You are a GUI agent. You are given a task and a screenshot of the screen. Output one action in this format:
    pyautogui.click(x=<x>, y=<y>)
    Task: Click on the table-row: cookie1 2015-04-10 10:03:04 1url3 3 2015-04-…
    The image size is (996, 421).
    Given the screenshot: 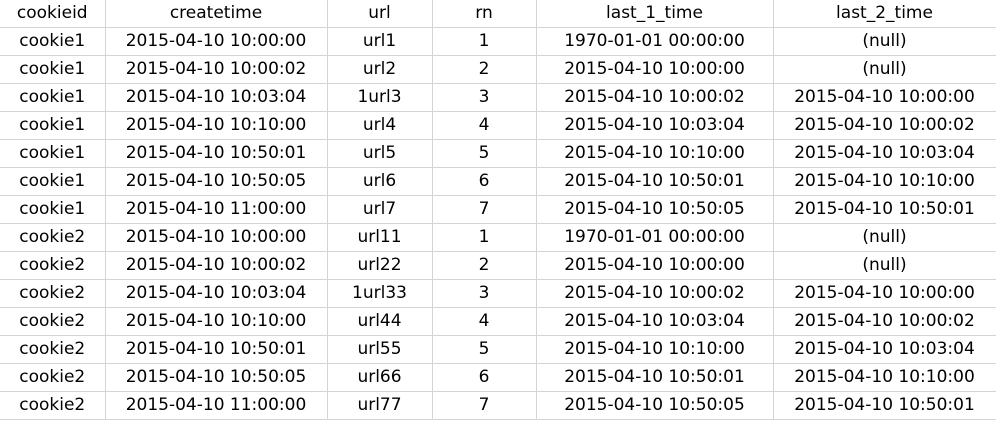 What is the action you would take?
    pyautogui.click(x=498, y=97)
    